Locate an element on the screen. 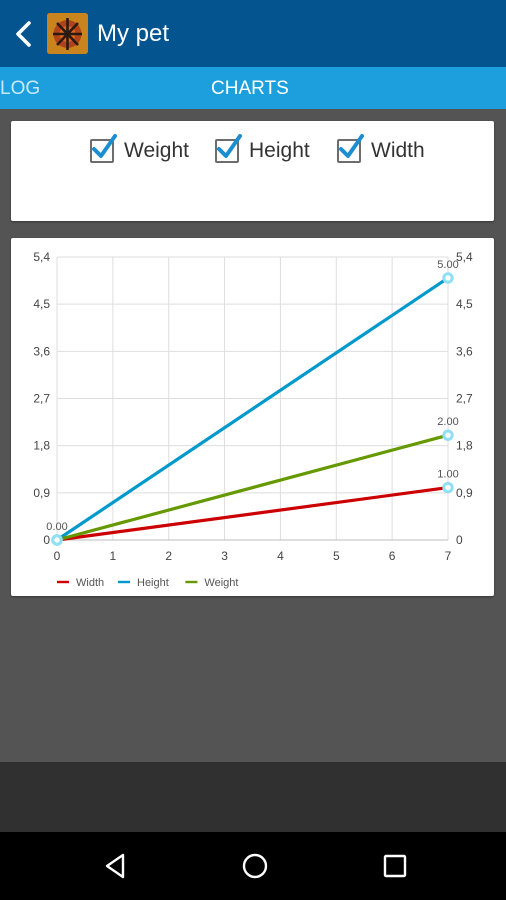 The height and width of the screenshot is (900, 506). x-tick-label: 5 is located at coordinates (336, 556).